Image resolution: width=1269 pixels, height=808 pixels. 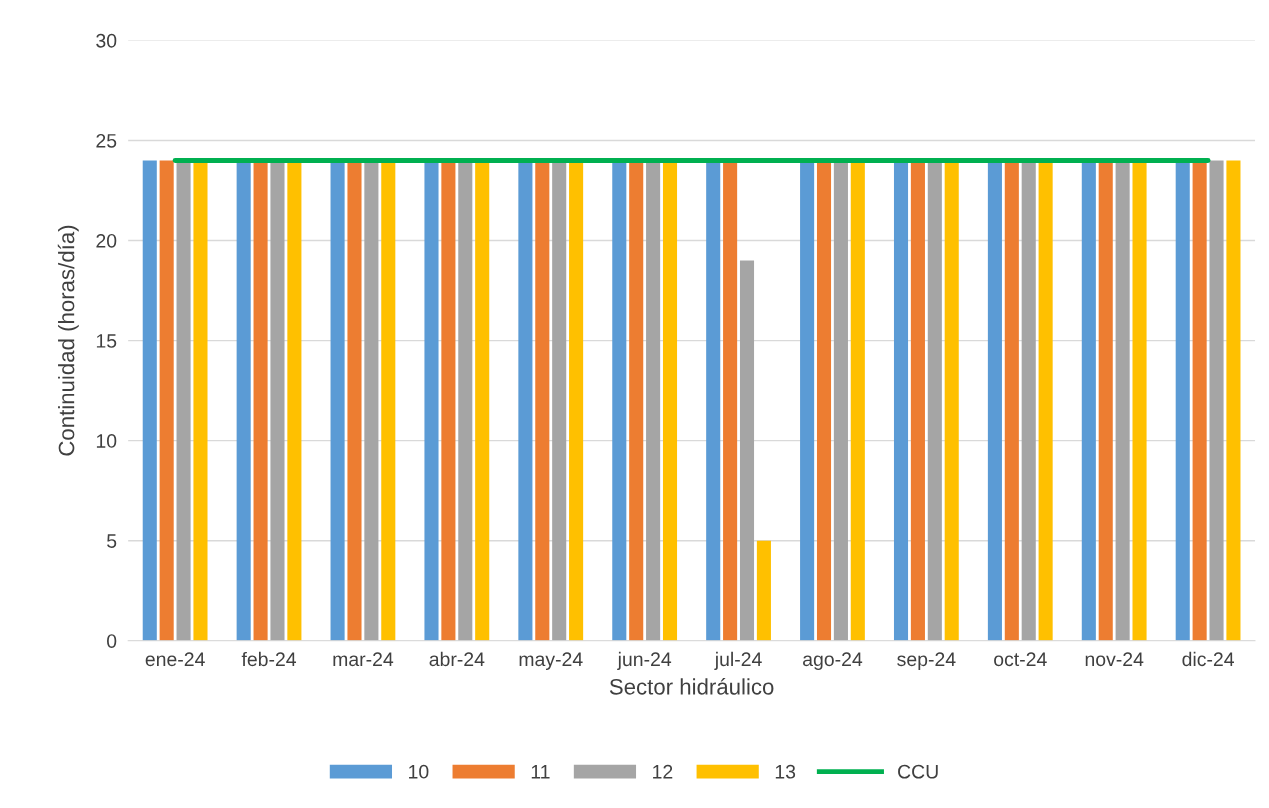 I want to click on y-tick-label: 30, so click(x=106, y=40).